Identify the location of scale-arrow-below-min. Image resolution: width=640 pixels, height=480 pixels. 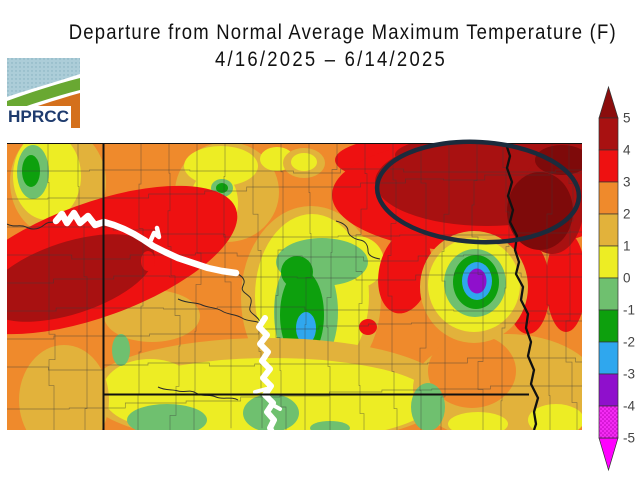
(608, 454).